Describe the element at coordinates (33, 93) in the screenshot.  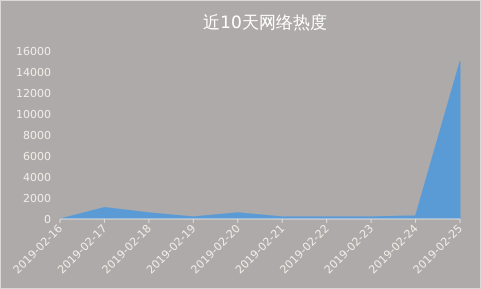
I see `y-tick-label: 12000` at that location.